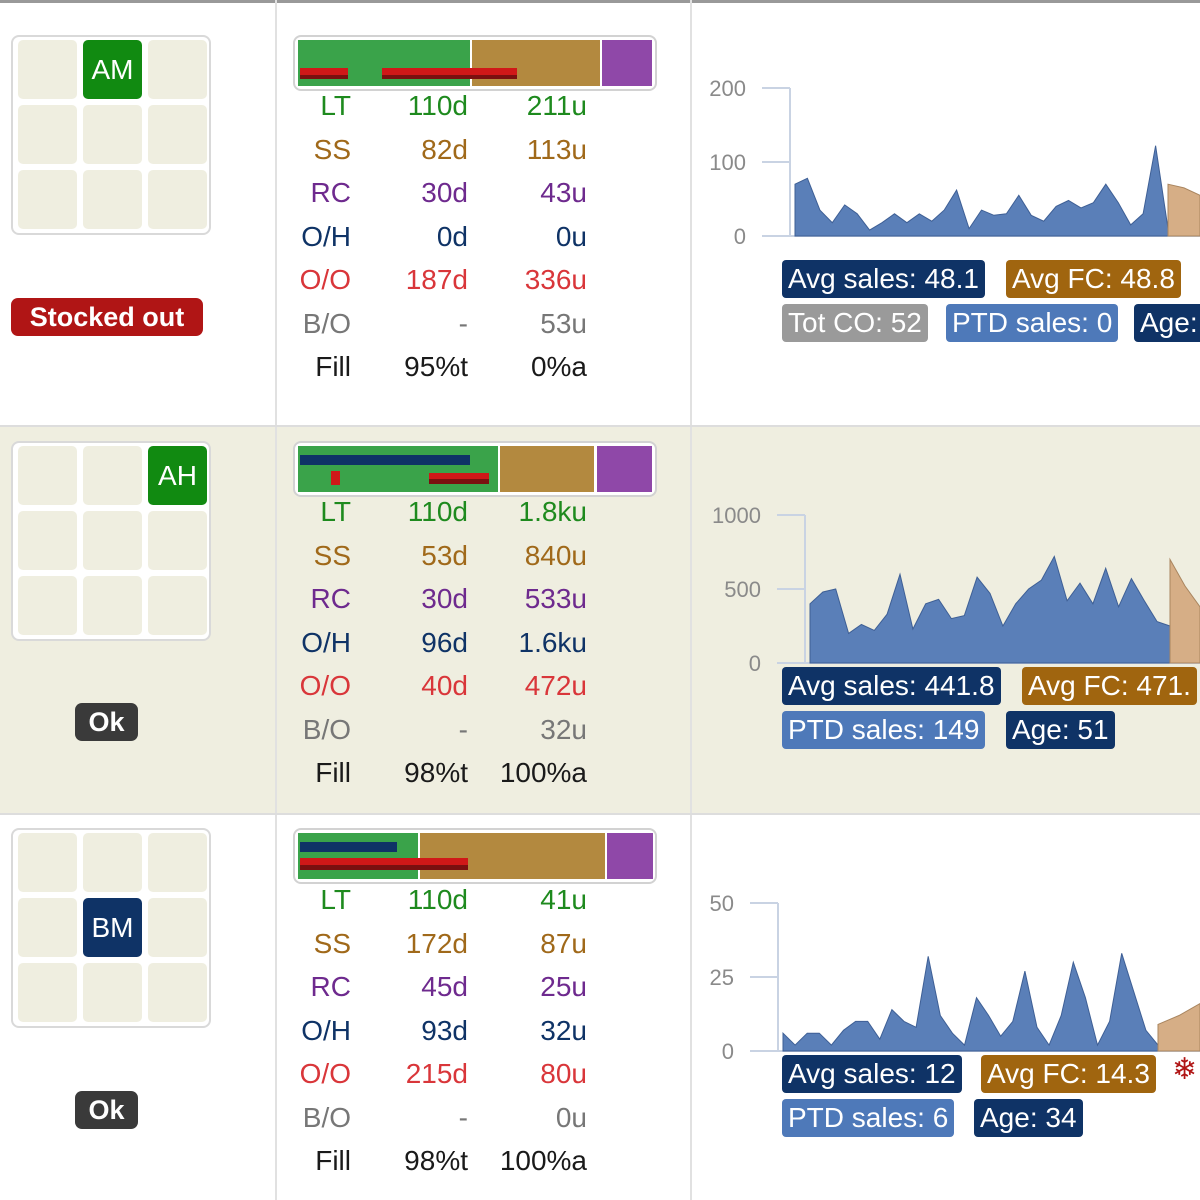 This screenshot has width=1200, height=1200. Describe the element at coordinates (555, 555) in the screenshot. I see `metric-units: 840u` at that location.